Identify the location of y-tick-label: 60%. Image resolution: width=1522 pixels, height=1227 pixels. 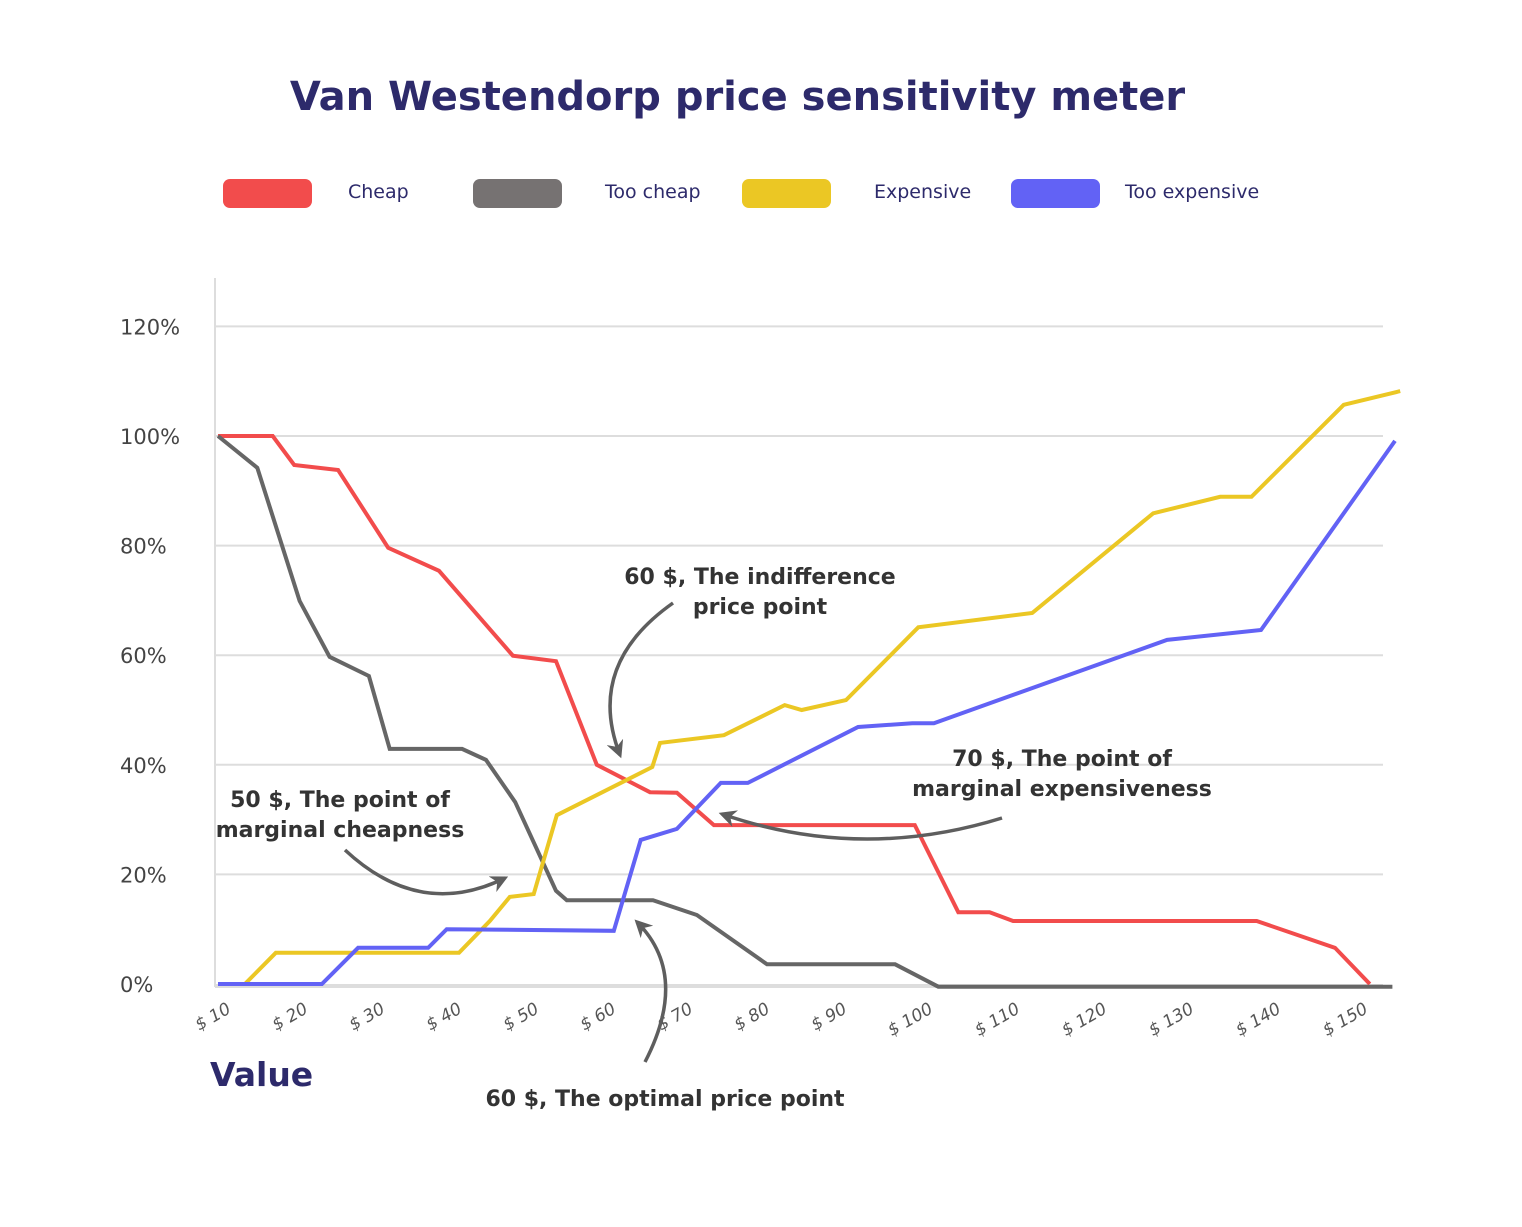
(143, 656).